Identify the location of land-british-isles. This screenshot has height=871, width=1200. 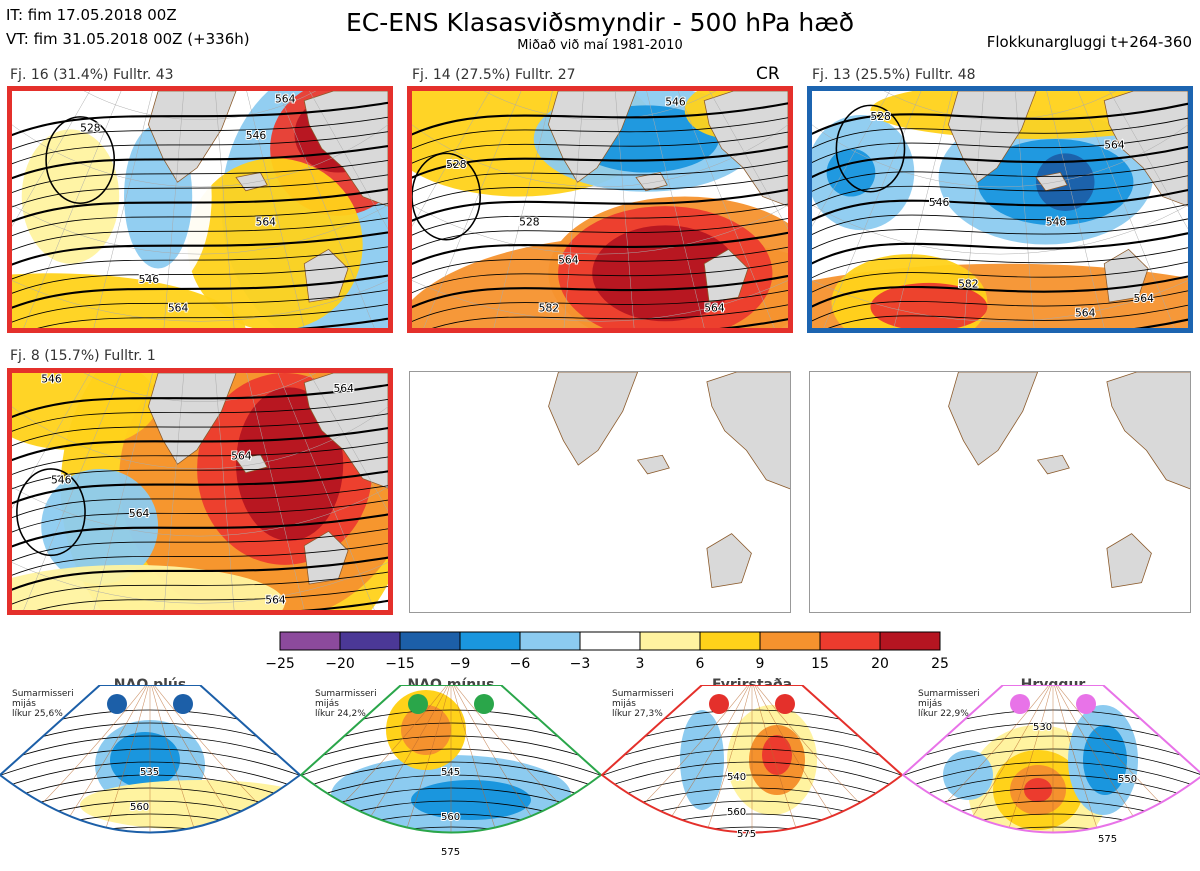
(326, 275).